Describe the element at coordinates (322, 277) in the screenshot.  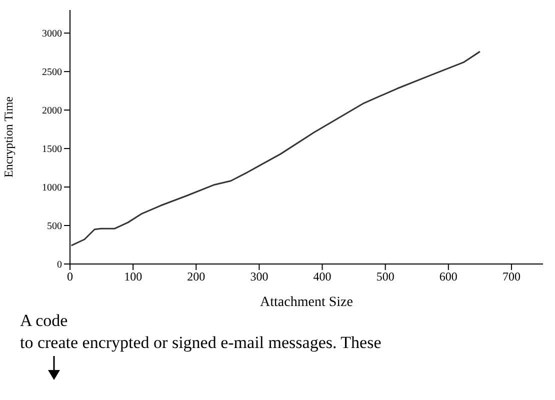
I see `x-tick-label: 400` at that location.